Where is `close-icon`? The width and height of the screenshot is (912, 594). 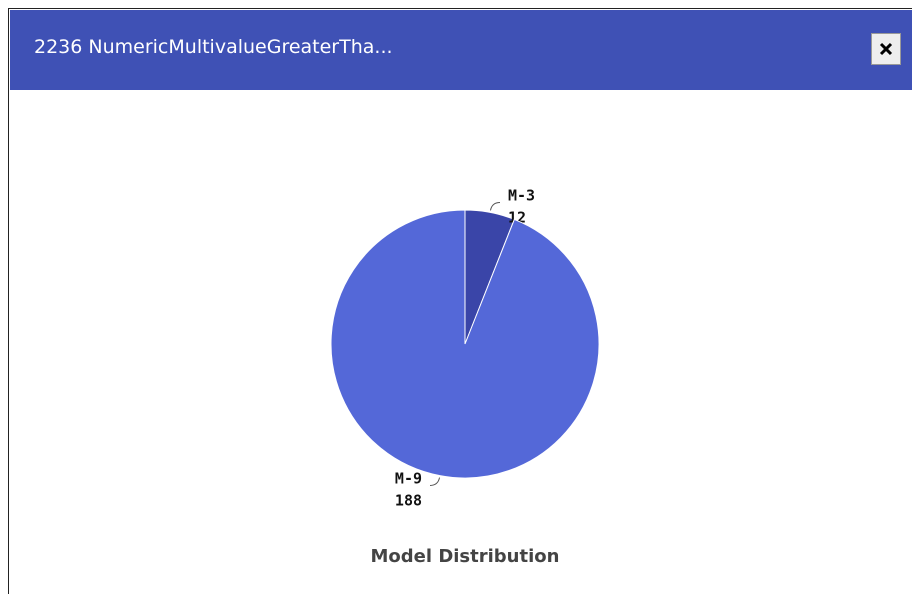
close-icon is located at coordinates (886, 49).